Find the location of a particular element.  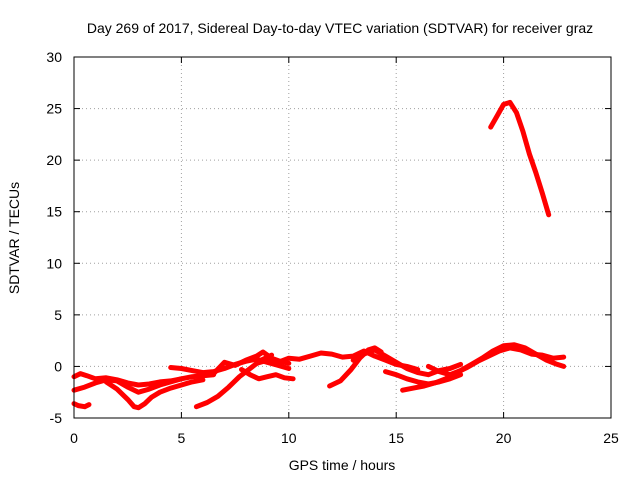

y-tick-label-2: 5 is located at coordinates (58, 315).